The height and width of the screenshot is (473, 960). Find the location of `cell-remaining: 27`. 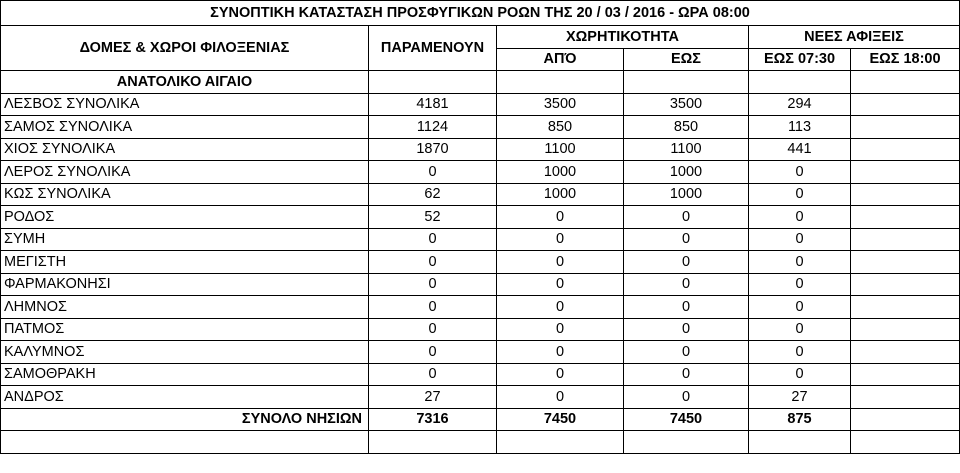

cell-remaining: 27 is located at coordinates (432, 397).